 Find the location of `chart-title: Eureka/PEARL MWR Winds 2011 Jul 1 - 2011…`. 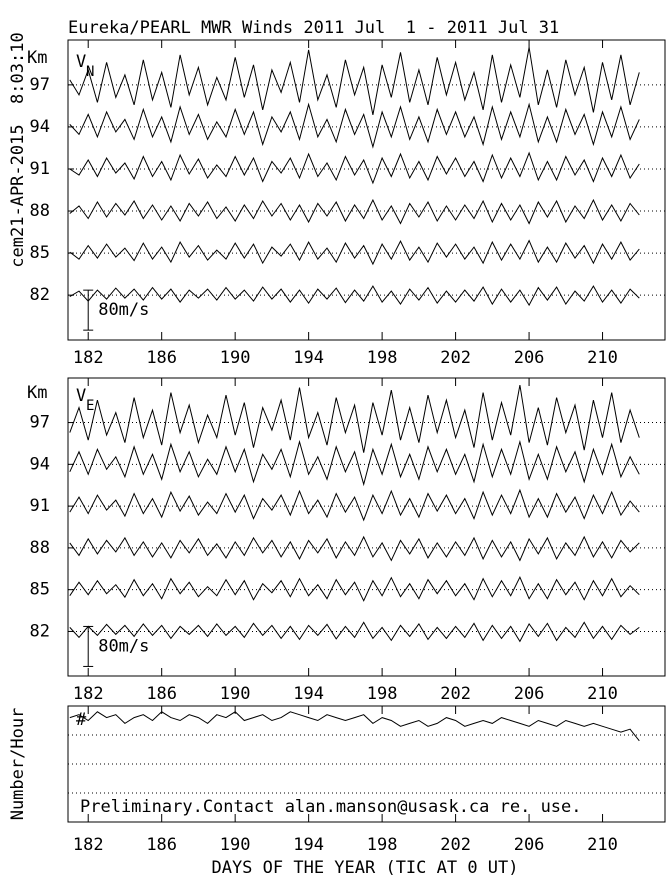

chart-title: Eureka/PEARL MWR Winds 2011 Jul 1 - 2011… is located at coordinates (313, 28).